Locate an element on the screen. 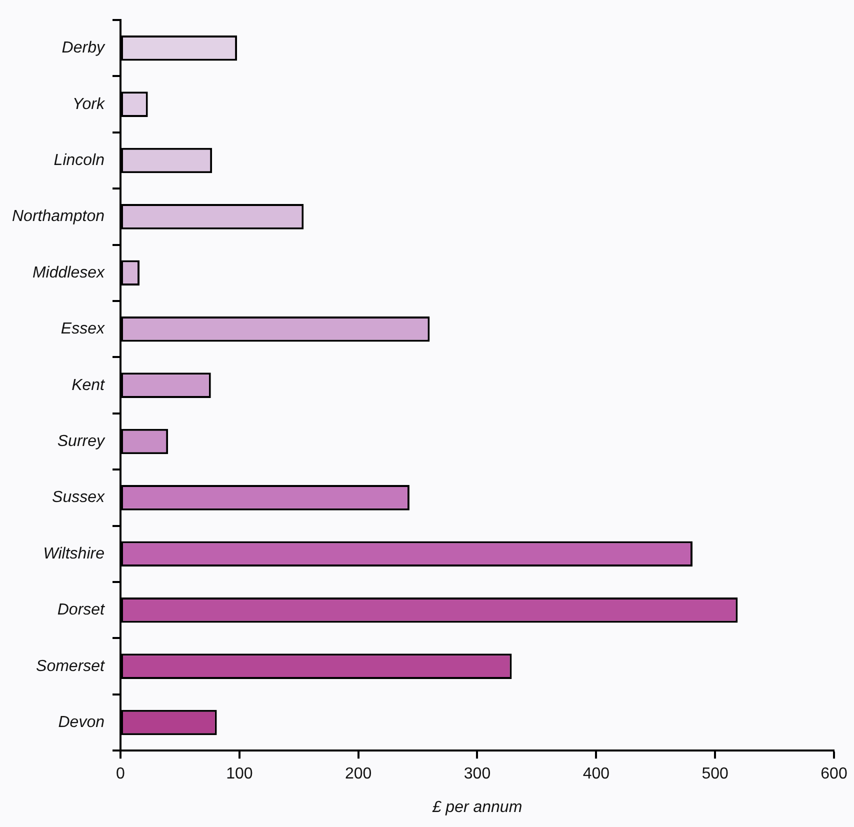 Image resolution: width=854 pixels, height=827 pixels. x-tick-label: 300 is located at coordinates (477, 774).